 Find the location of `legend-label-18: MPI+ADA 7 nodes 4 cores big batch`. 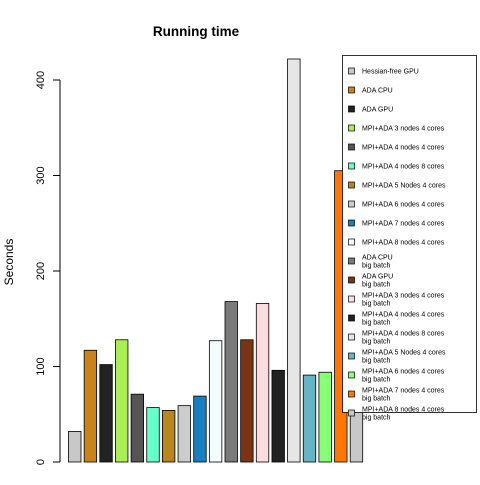

legend-label-18: MPI+ADA 7 nodes 4 cores big batch is located at coordinates (403, 395).